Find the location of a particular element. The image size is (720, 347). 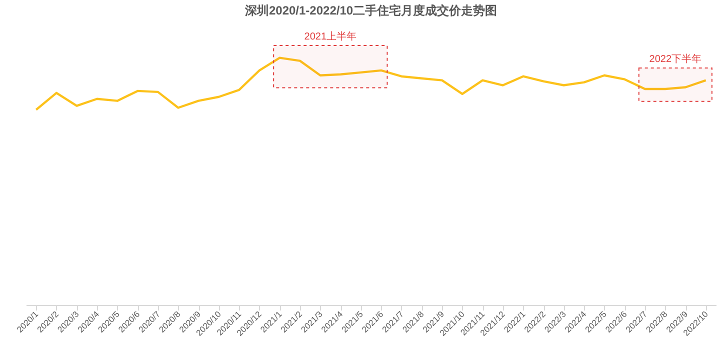

chart-title: 深圳2020/1-2022/10二手住宅月度成交价走势图 is located at coordinates (371, 10).